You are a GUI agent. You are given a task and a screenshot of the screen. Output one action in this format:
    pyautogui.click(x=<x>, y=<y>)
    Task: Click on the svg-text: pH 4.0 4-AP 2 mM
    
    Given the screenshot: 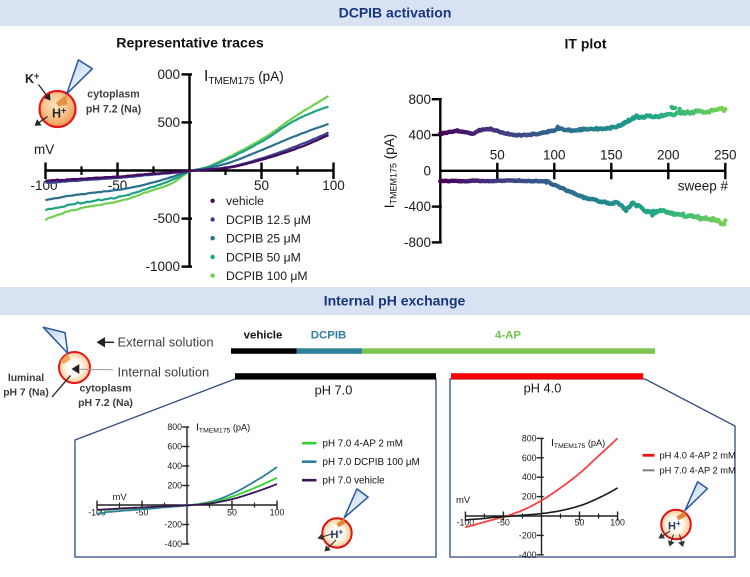 What is the action you would take?
    pyautogui.click(x=698, y=456)
    